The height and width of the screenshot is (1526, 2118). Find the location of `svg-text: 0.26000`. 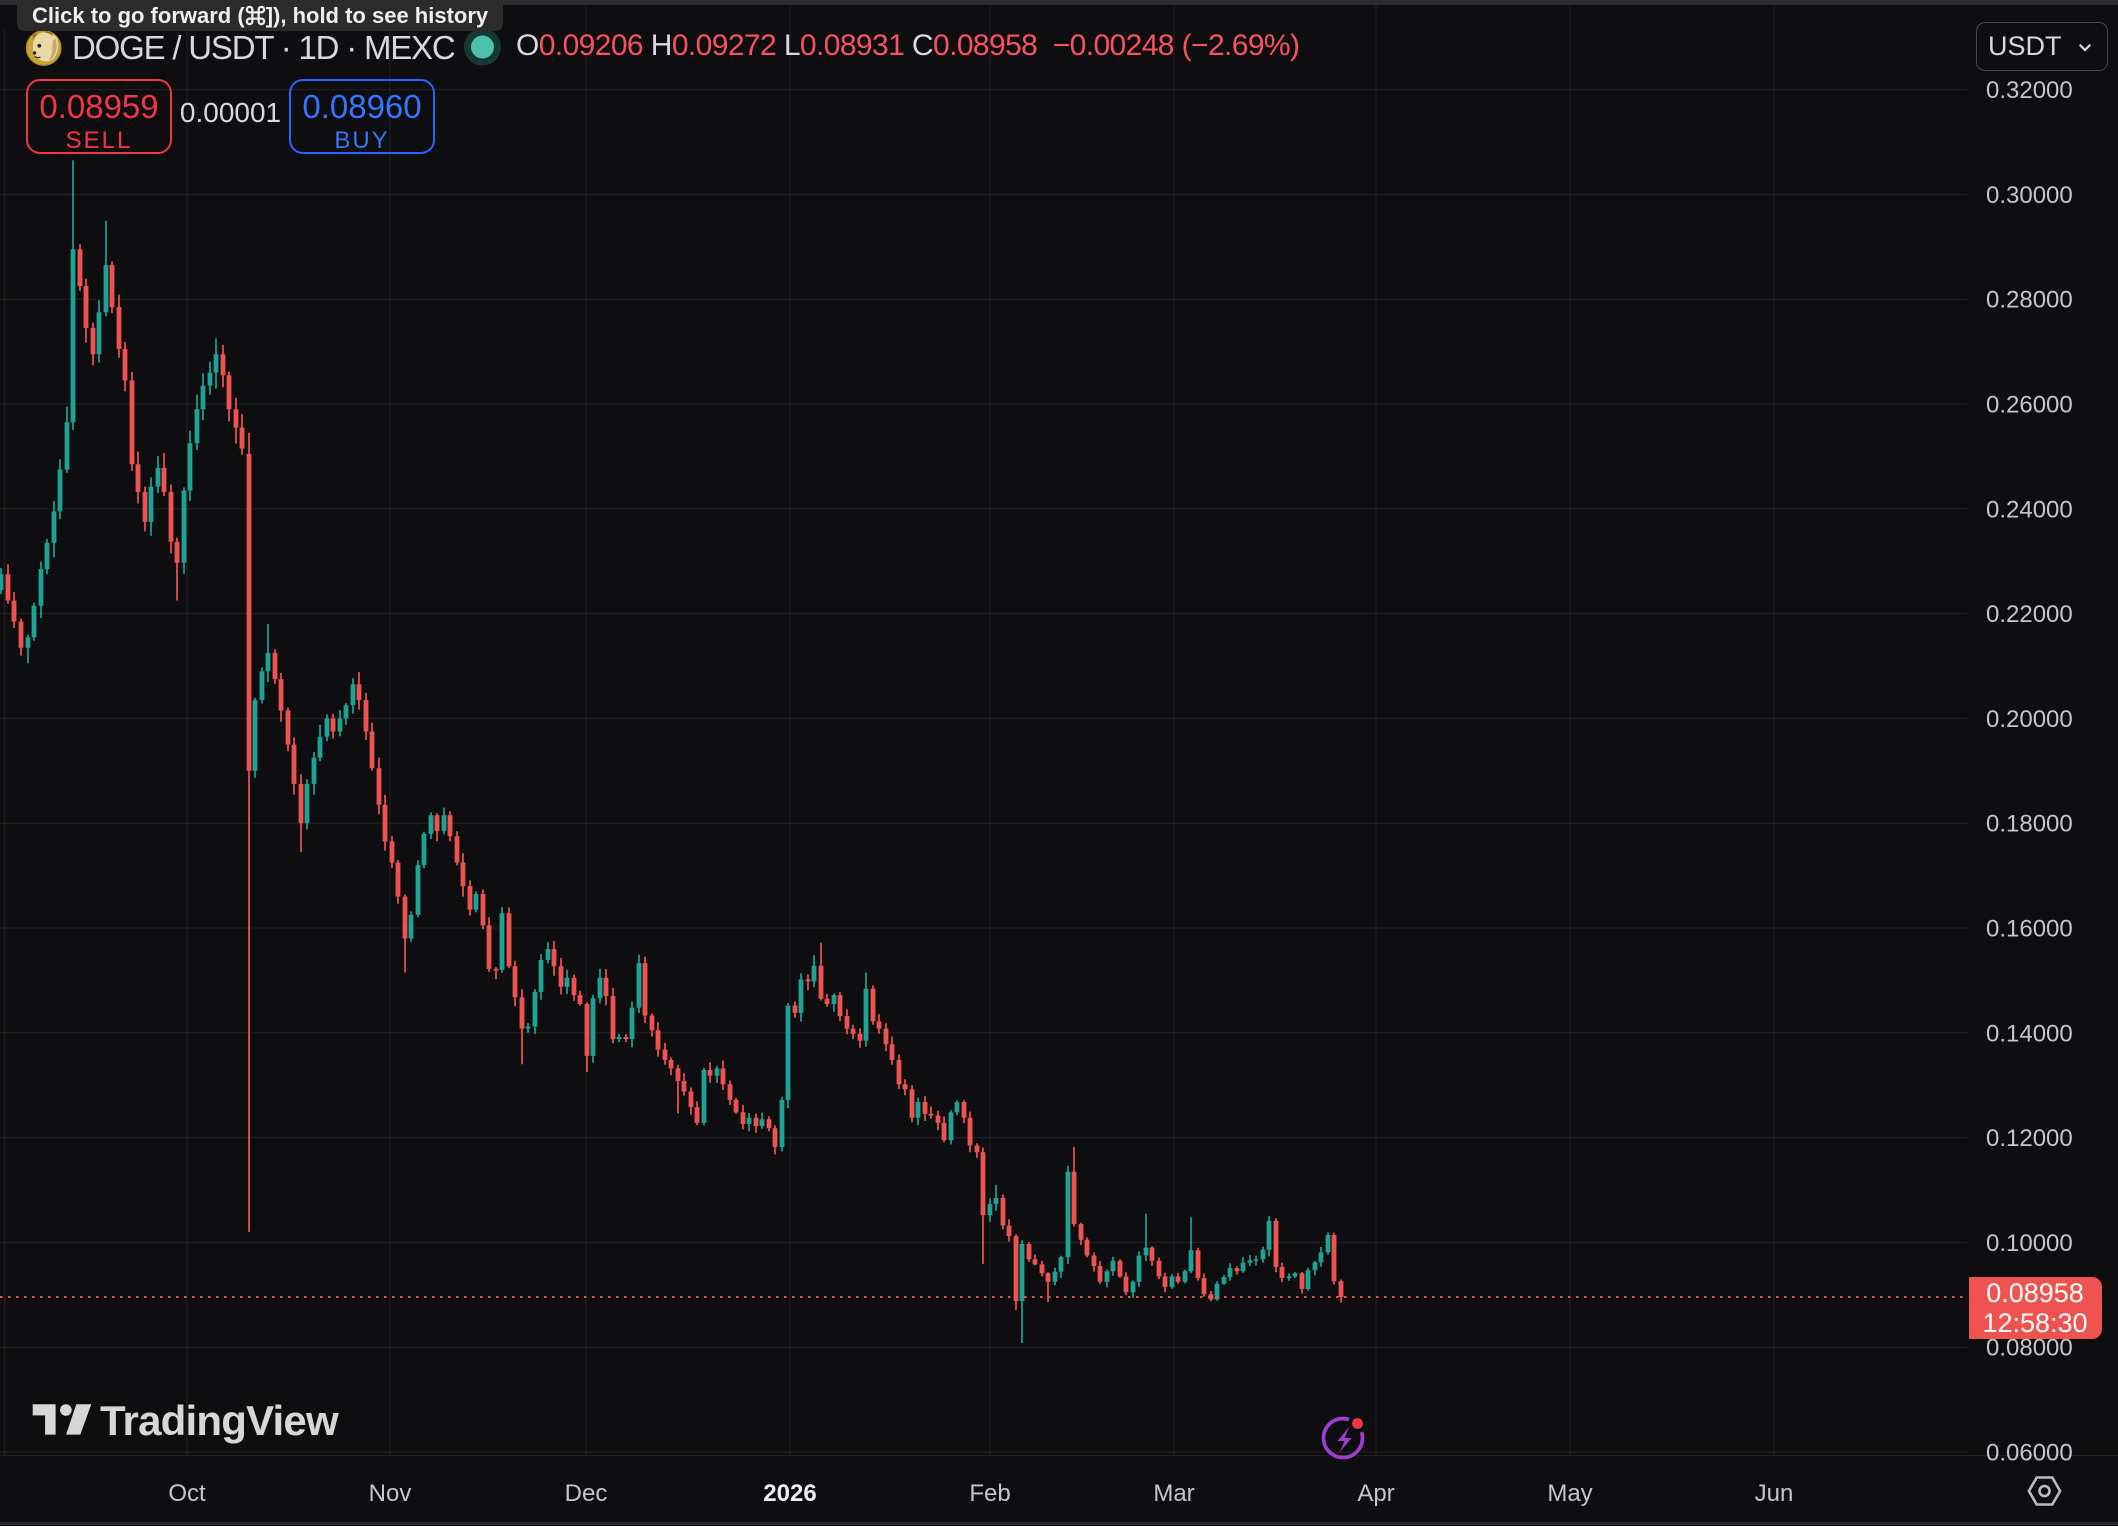

svg-text: 0.26000 is located at coordinates (2029, 405).